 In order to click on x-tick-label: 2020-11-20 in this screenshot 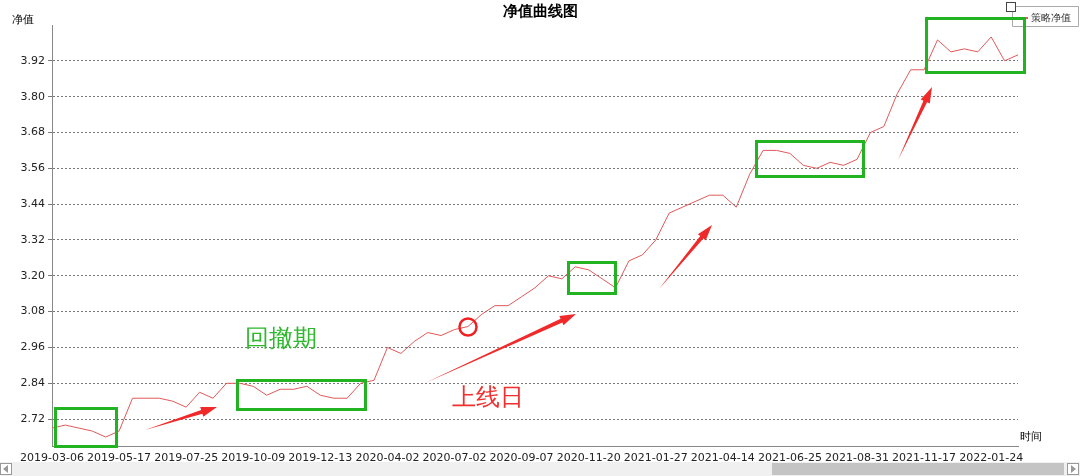, I will do `click(588, 458)`.